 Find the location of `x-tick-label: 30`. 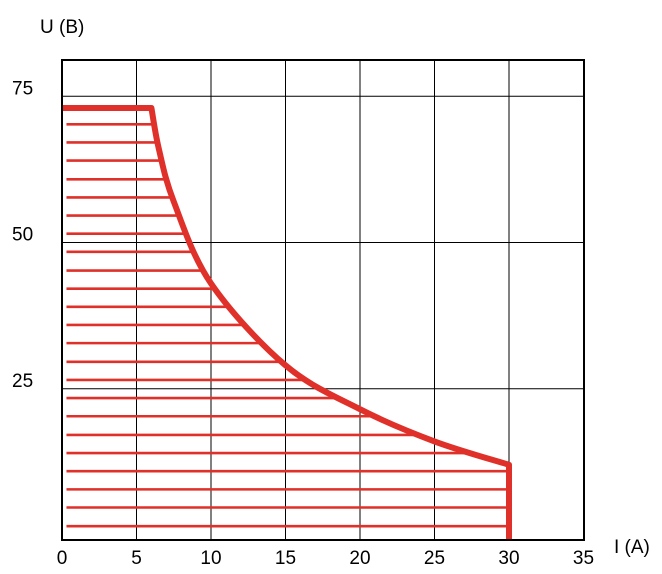

x-tick-label: 30 is located at coordinates (508, 558).